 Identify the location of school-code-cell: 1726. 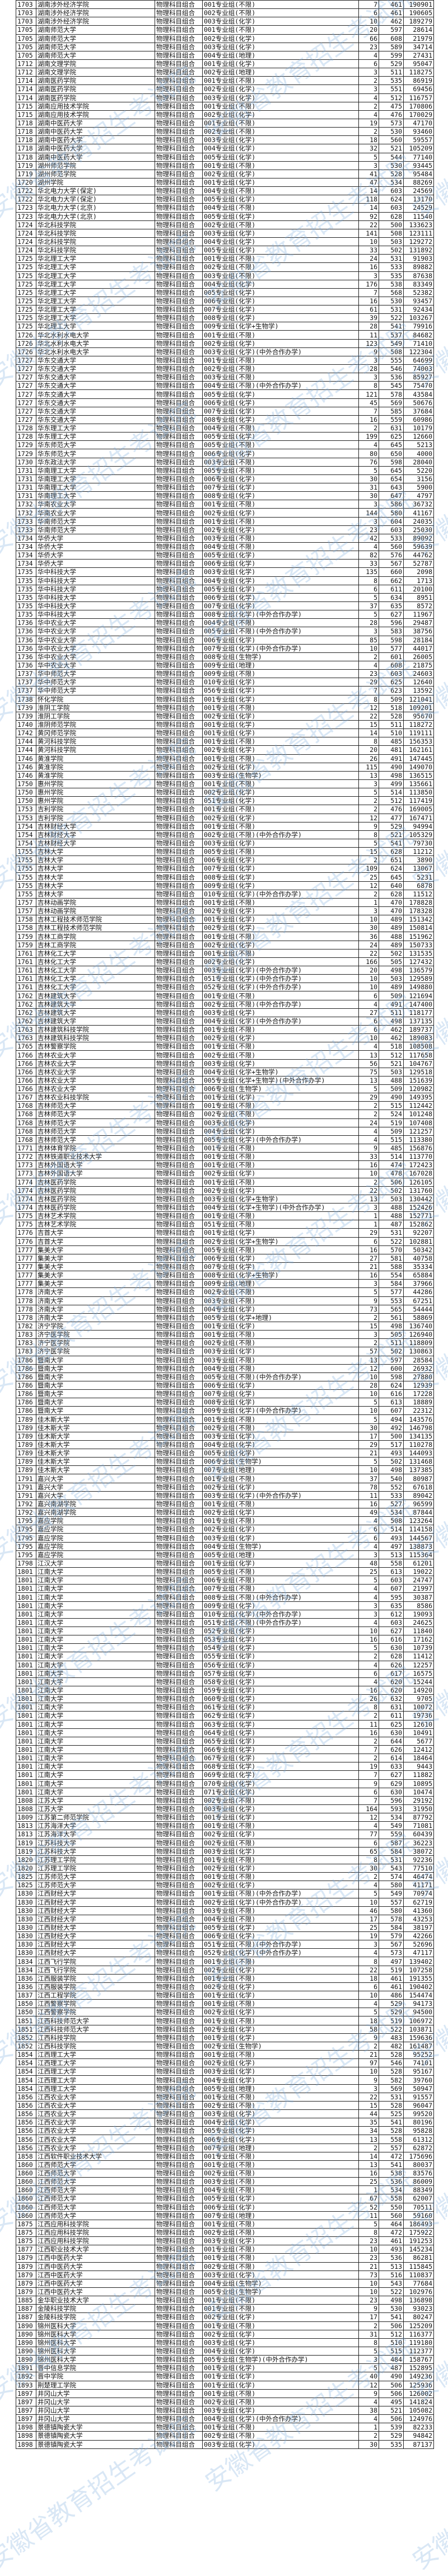
(26, 351).